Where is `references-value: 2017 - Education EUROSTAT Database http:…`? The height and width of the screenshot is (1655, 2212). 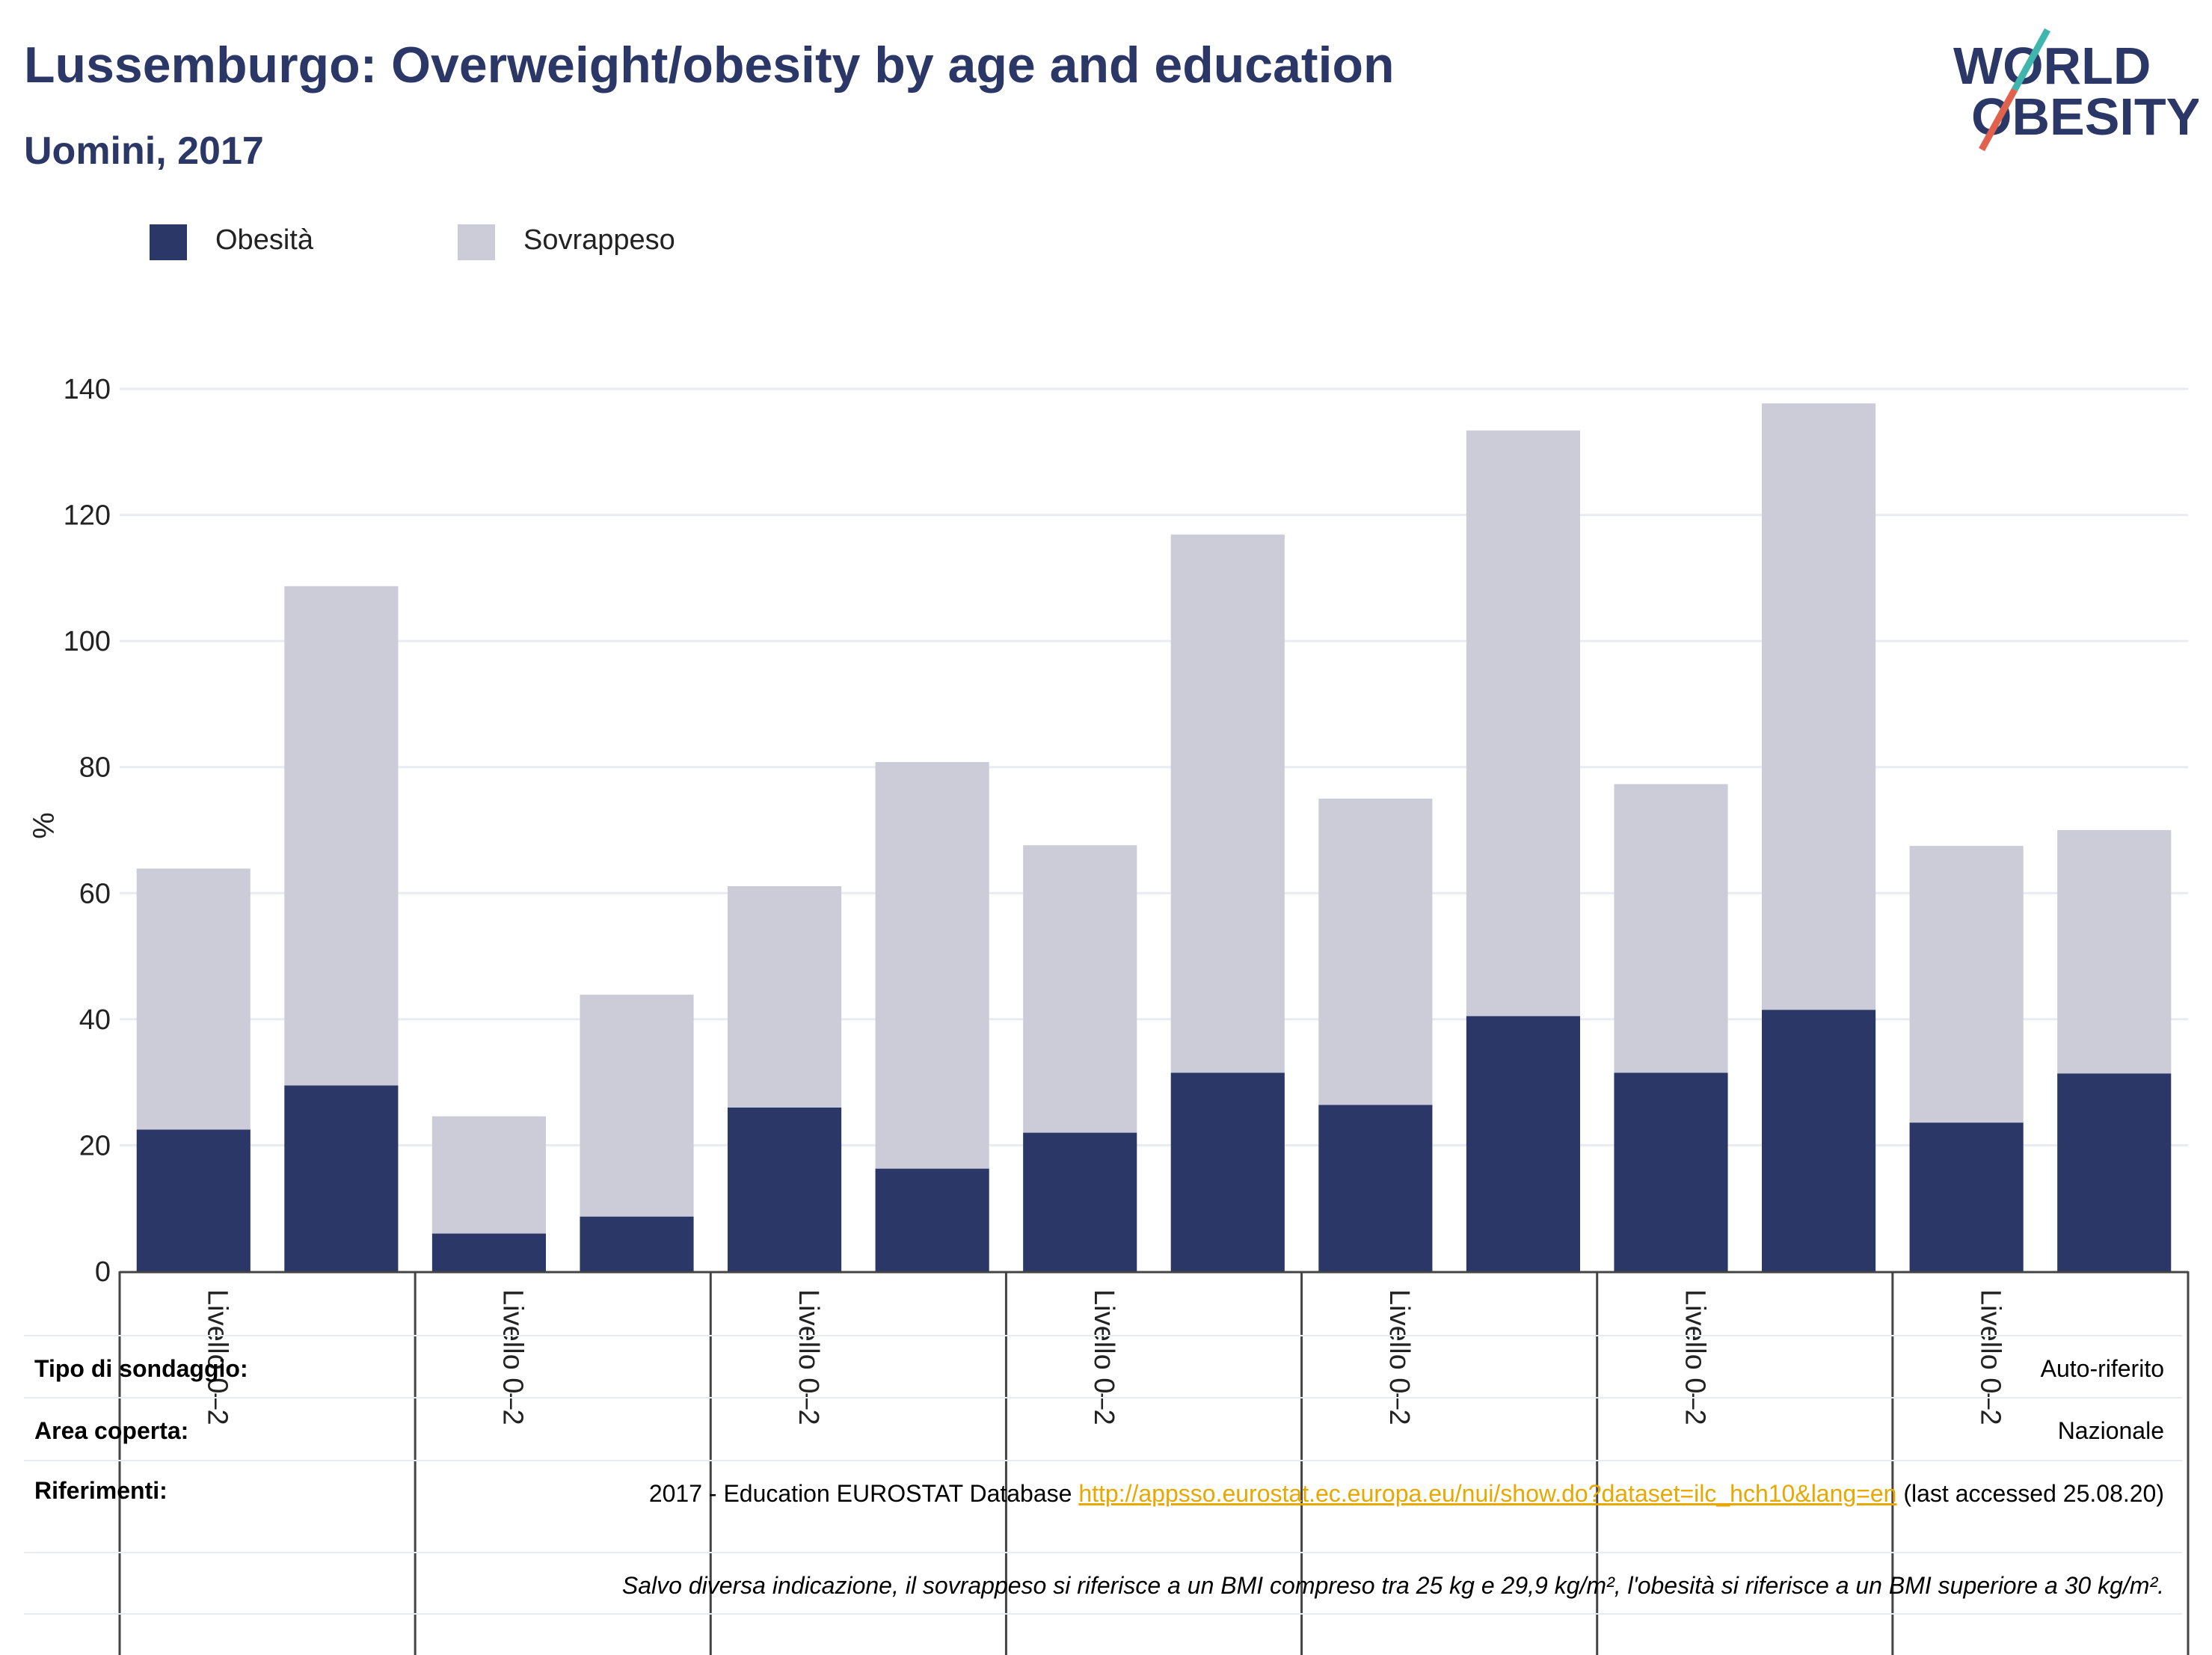
references-value: 2017 - Education EUROSTAT Database http:… is located at coordinates (1266, 1493).